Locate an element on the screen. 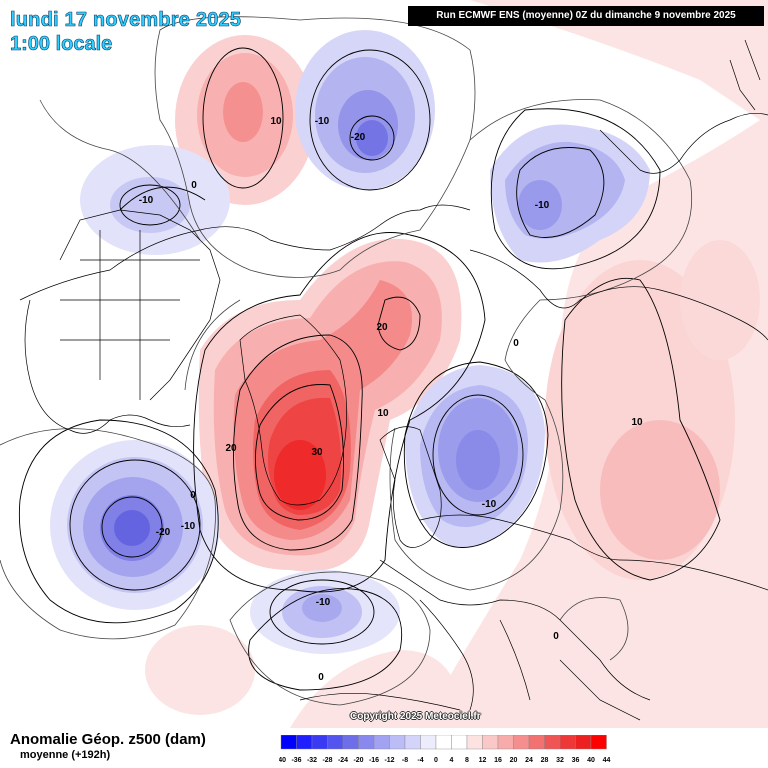 This screenshot has width=768, height=768. map-subtitle: moyenne (+192h) is located at coordinates (65, 755).